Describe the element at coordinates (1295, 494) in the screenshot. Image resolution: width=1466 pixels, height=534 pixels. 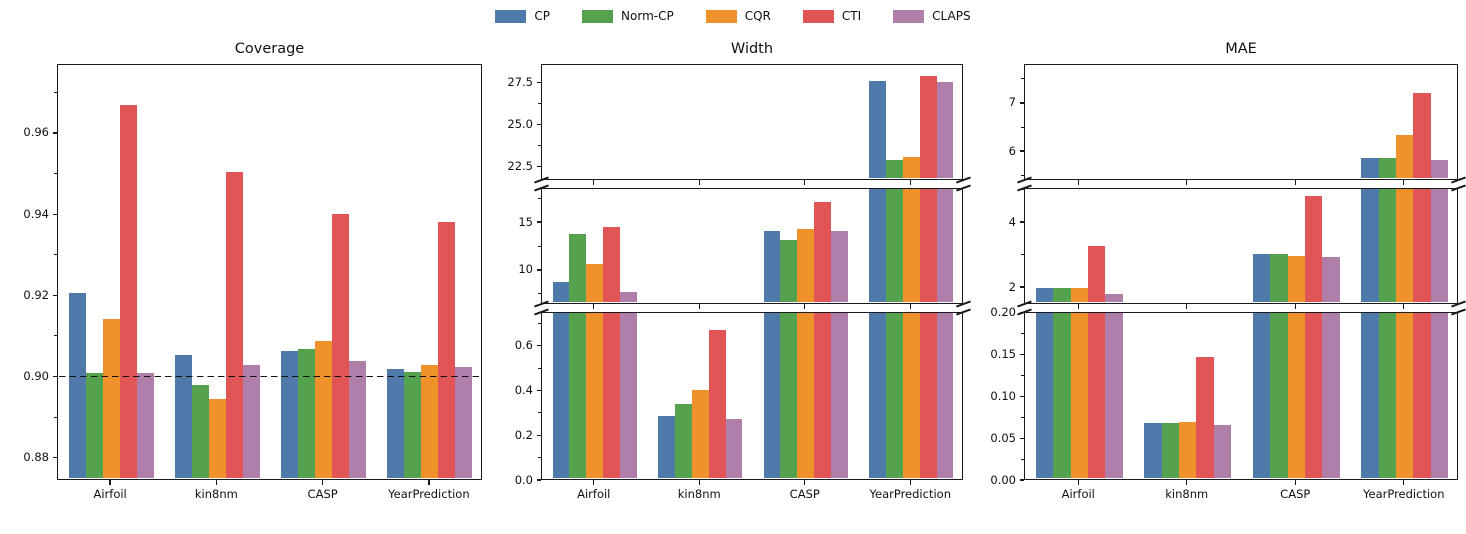
I see `x-category-label-casp: CASP` at that location.